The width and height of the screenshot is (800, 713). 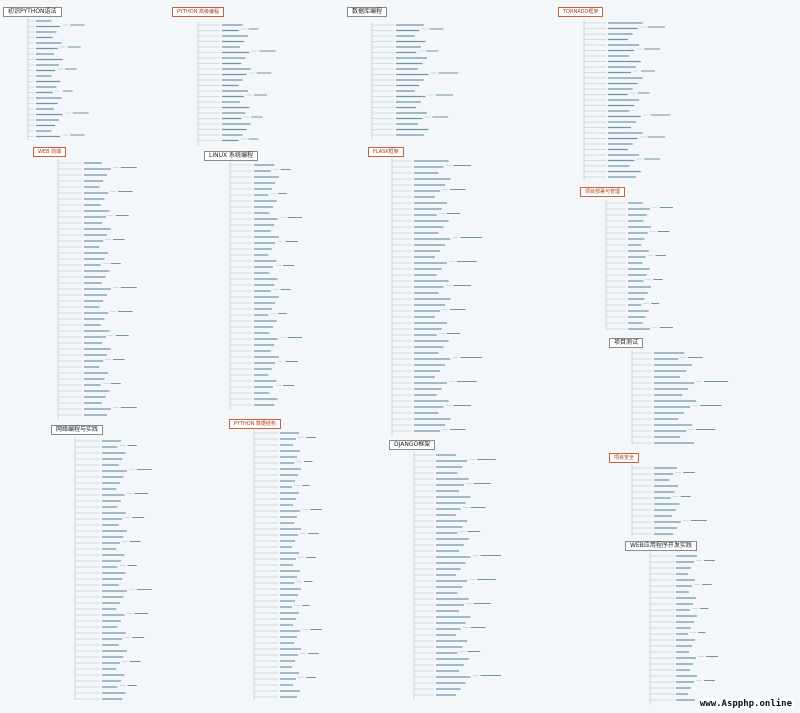 I want to click on topic-linux: LINUX 系统编程, so click(x=231, y=156).